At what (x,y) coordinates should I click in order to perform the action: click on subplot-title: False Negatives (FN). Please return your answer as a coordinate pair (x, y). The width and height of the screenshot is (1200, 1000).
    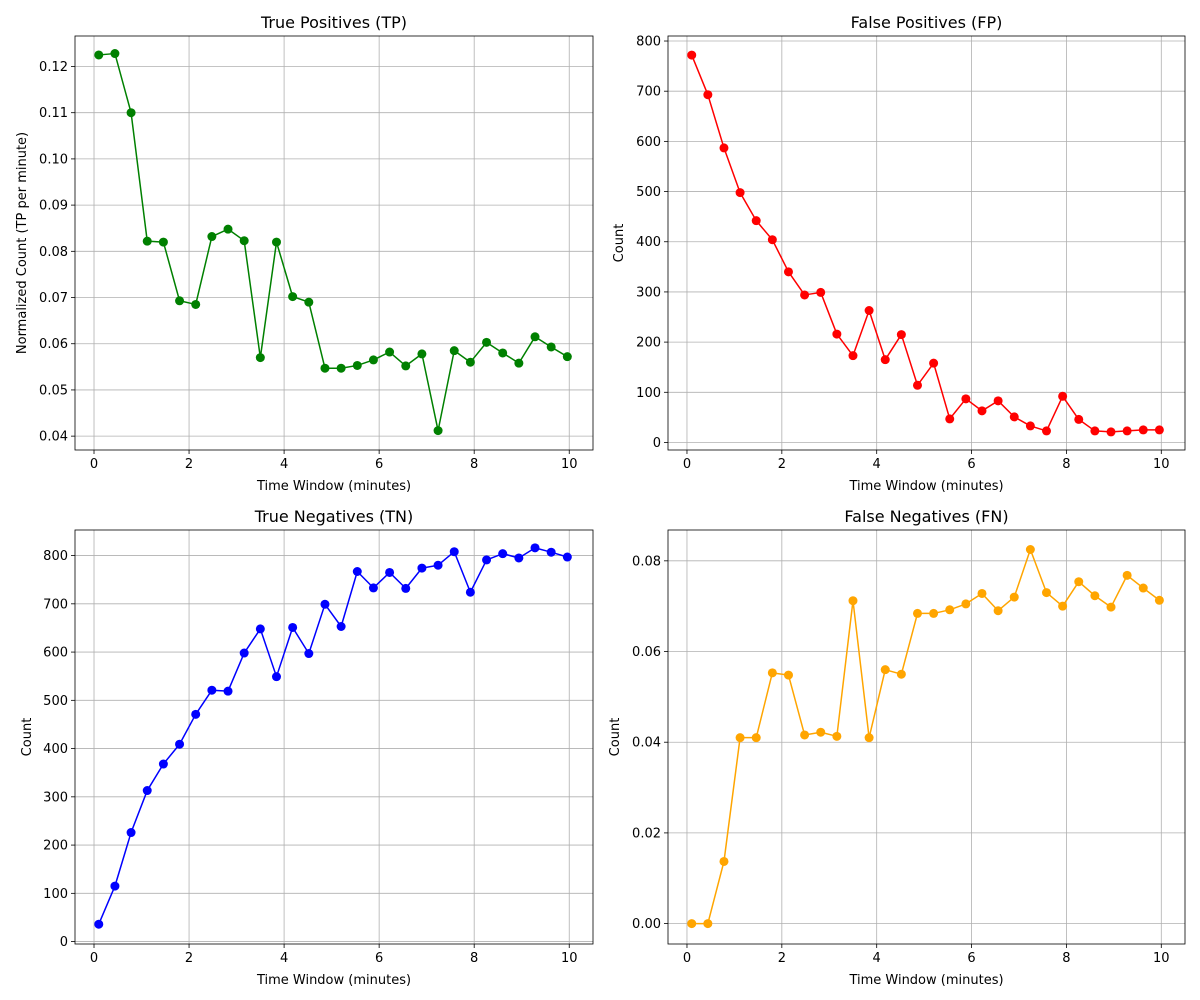
    Looking at the image, I should click on (926, 516).